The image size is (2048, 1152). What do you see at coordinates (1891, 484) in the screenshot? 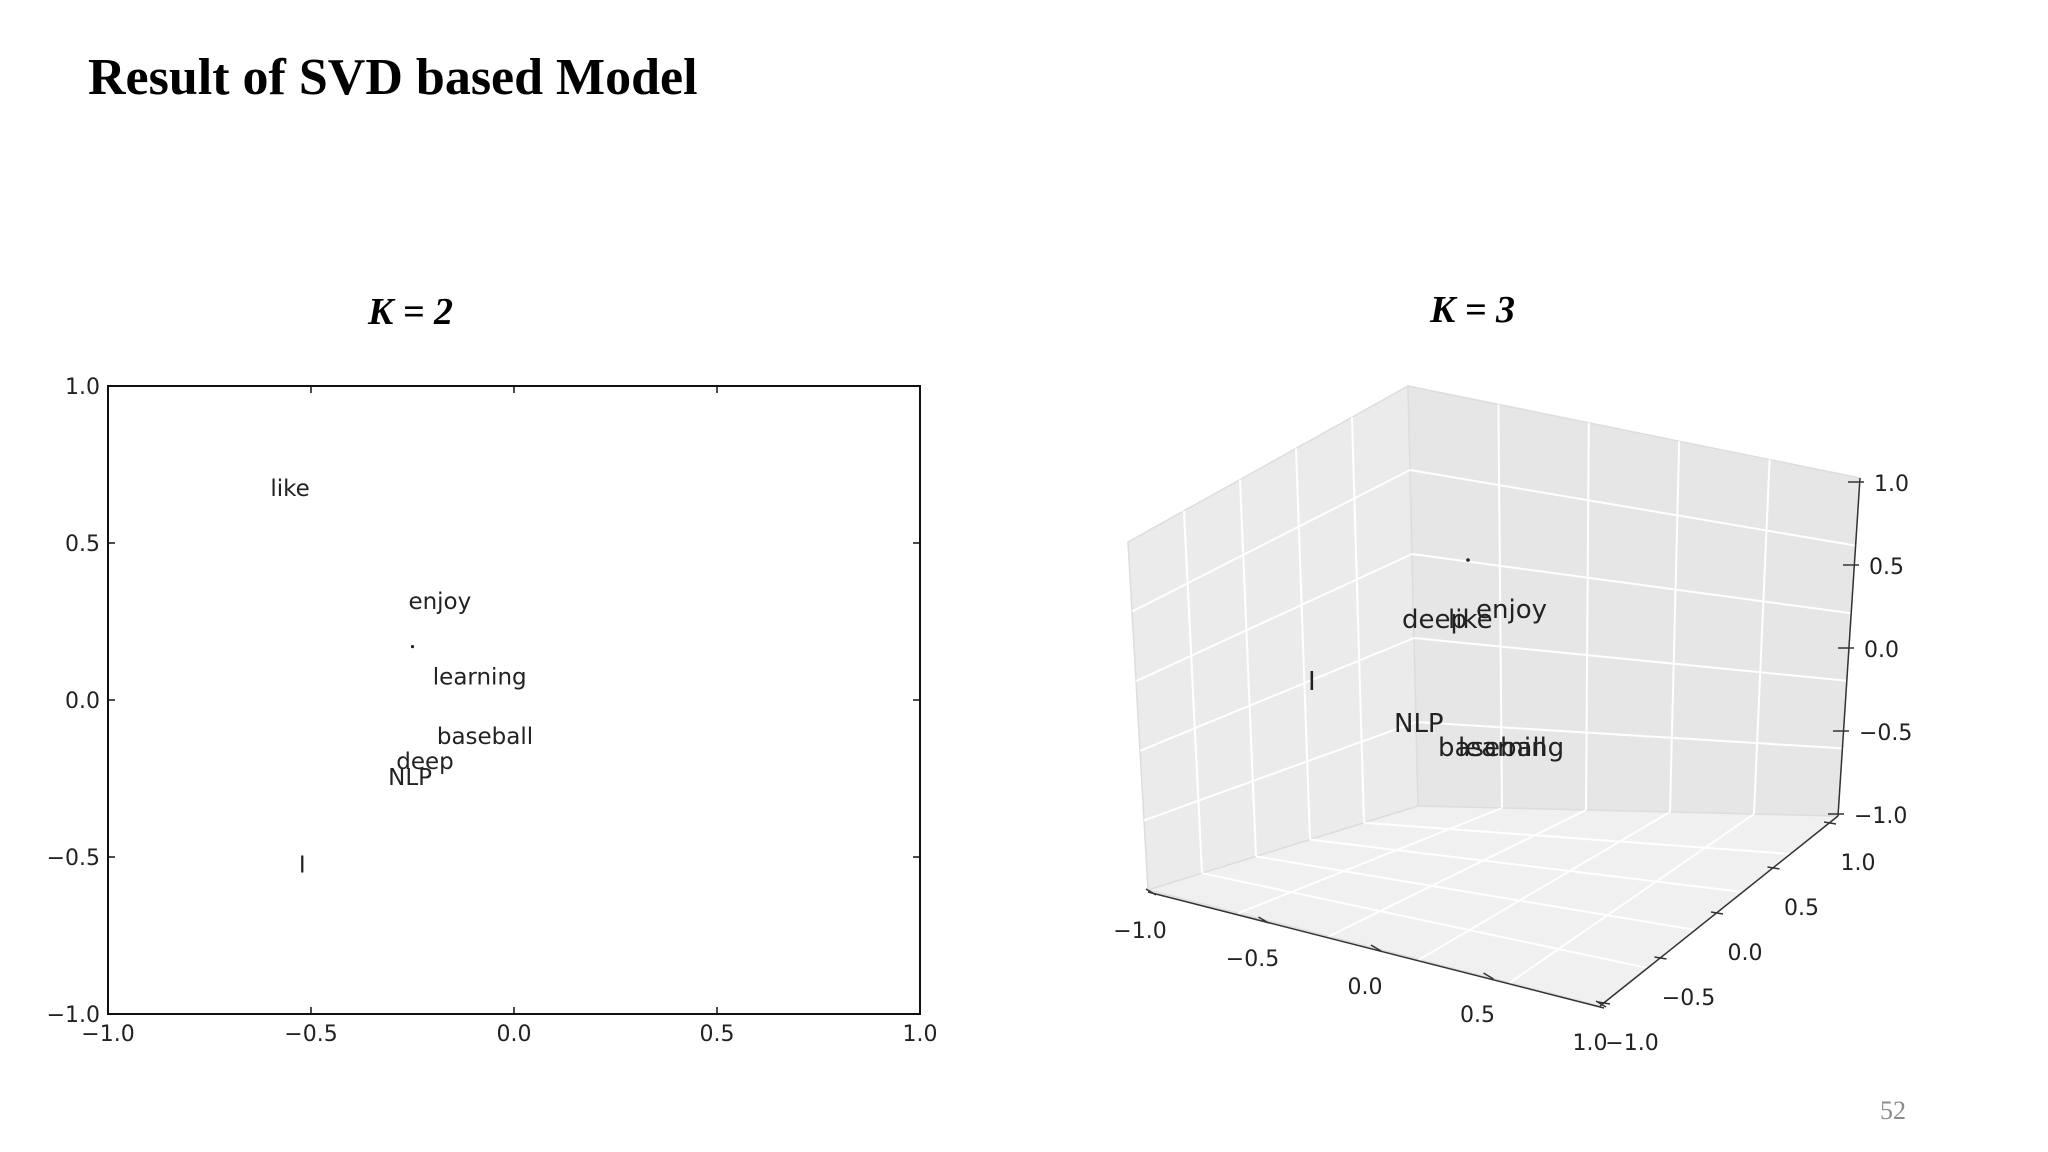
I see `k3-ztick-label: 1.0` at bounding box center [1891, 484].